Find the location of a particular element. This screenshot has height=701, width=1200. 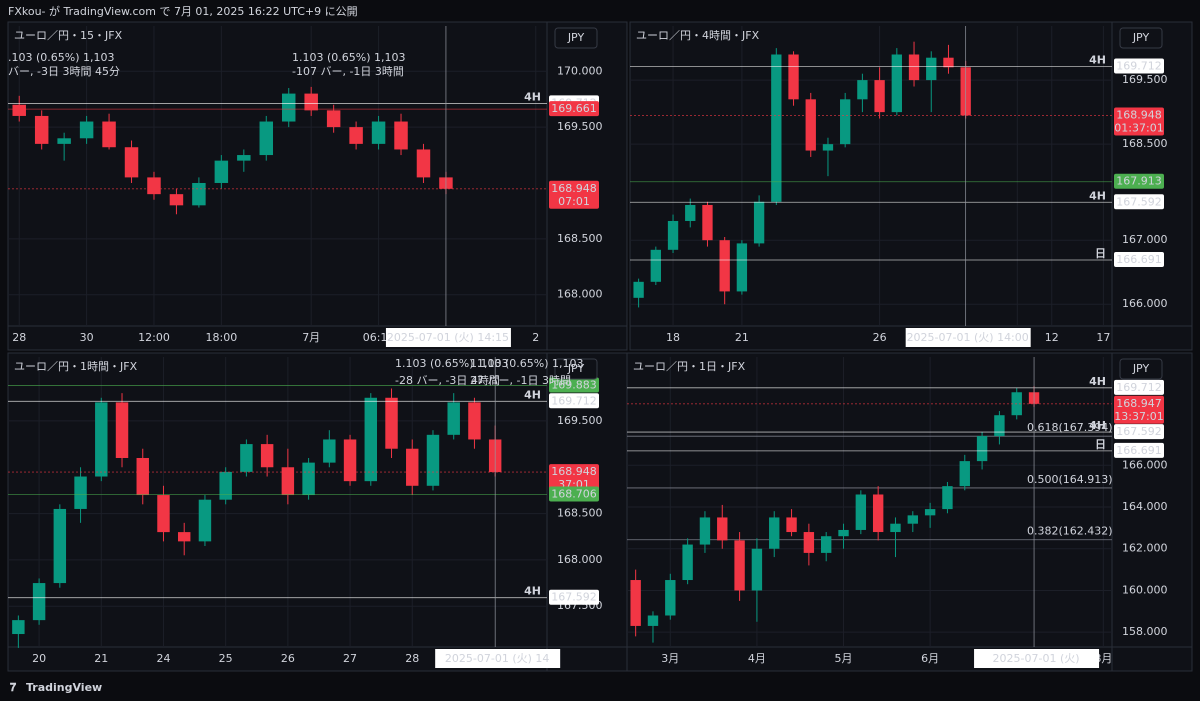

x-tick-label: 12:00 is located at coordinates (154, 337).